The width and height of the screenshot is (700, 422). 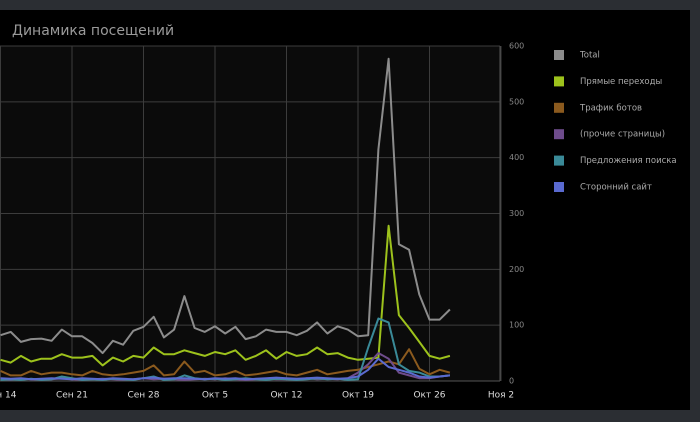 I want to click on y-tick-label: 500, so click(x=516, y=101).